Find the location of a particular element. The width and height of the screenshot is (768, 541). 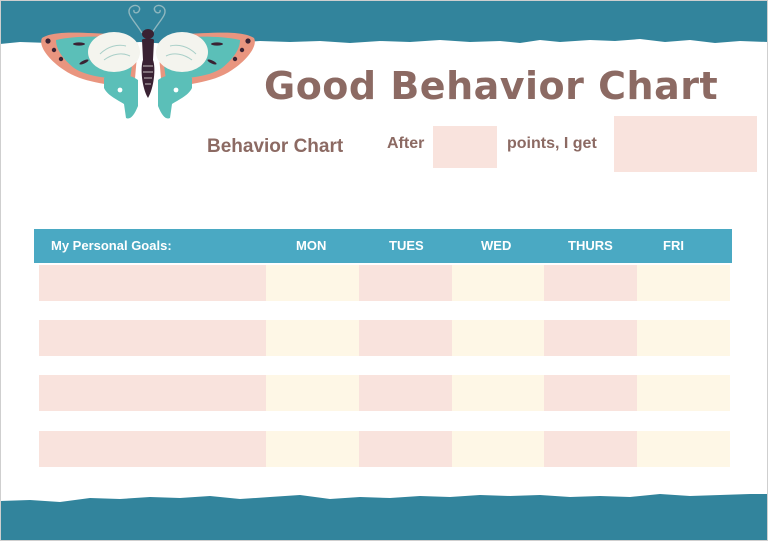

column-header-mon: MON is located at coordinates (311, 245).